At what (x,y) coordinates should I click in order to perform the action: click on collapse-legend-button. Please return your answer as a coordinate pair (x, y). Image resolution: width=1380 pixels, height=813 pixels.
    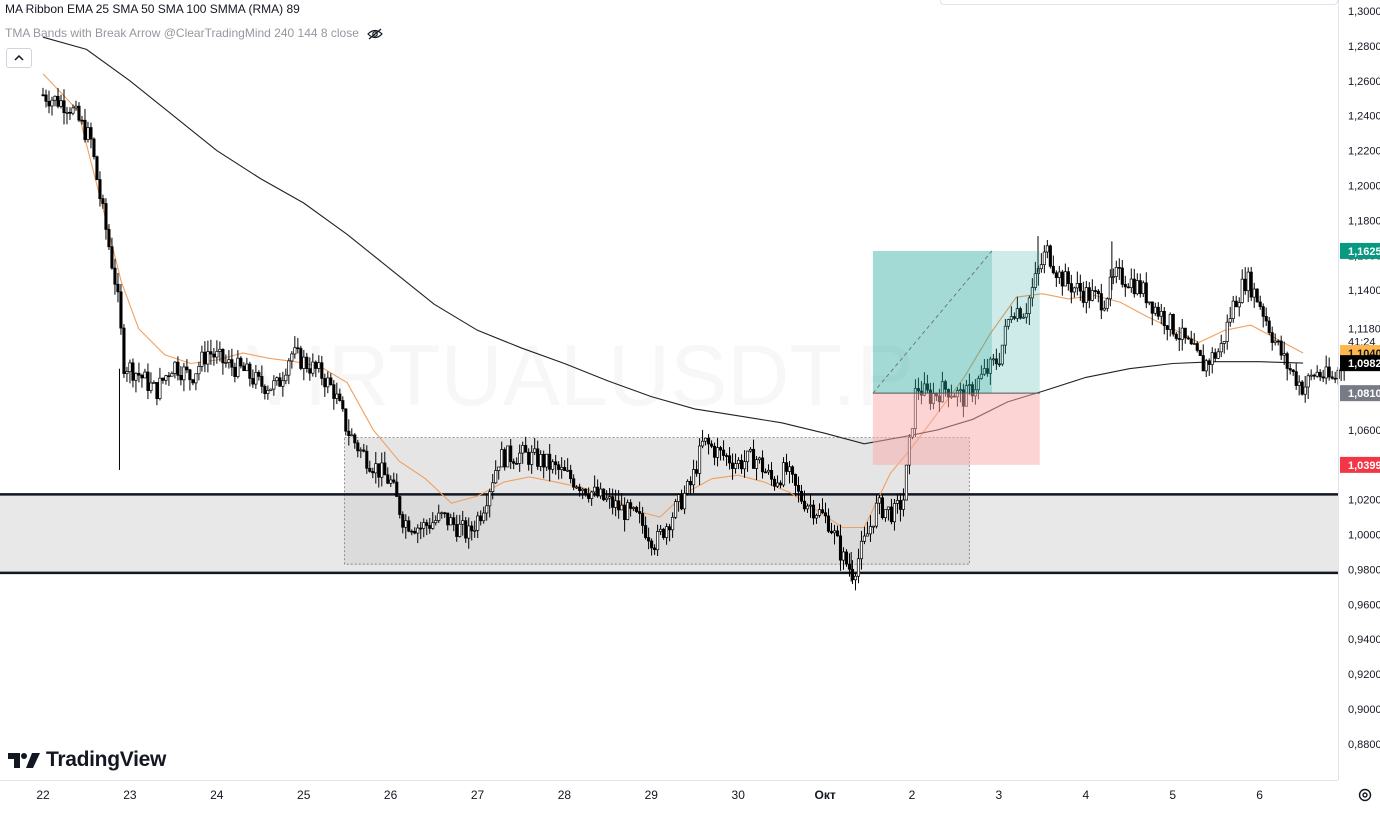
    Looking at the image, I should click on (19, 58).